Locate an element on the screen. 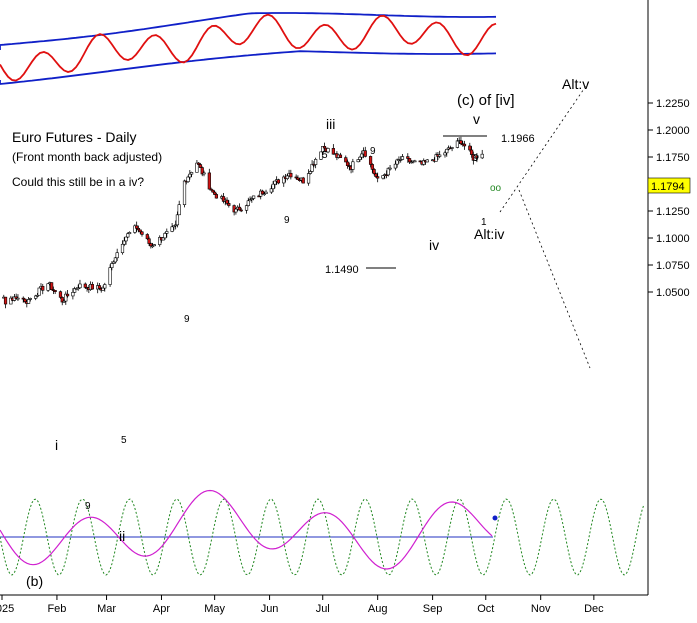 This screenshot has height=623, width=697. wave-label-iv: iv is located at coordinates (434, 245).